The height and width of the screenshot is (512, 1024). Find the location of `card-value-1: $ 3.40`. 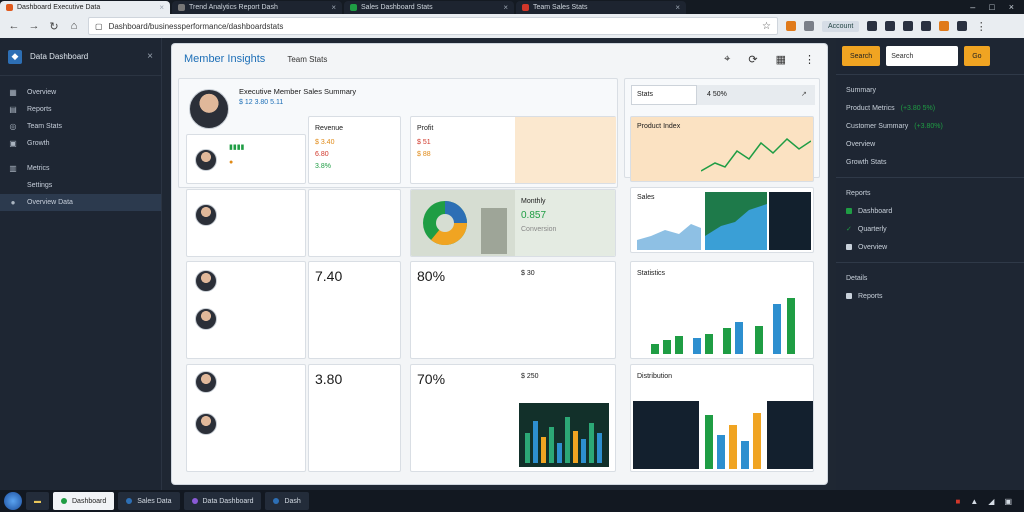

card-value-1: $ 3.40 is located at coordinates (325, 142).